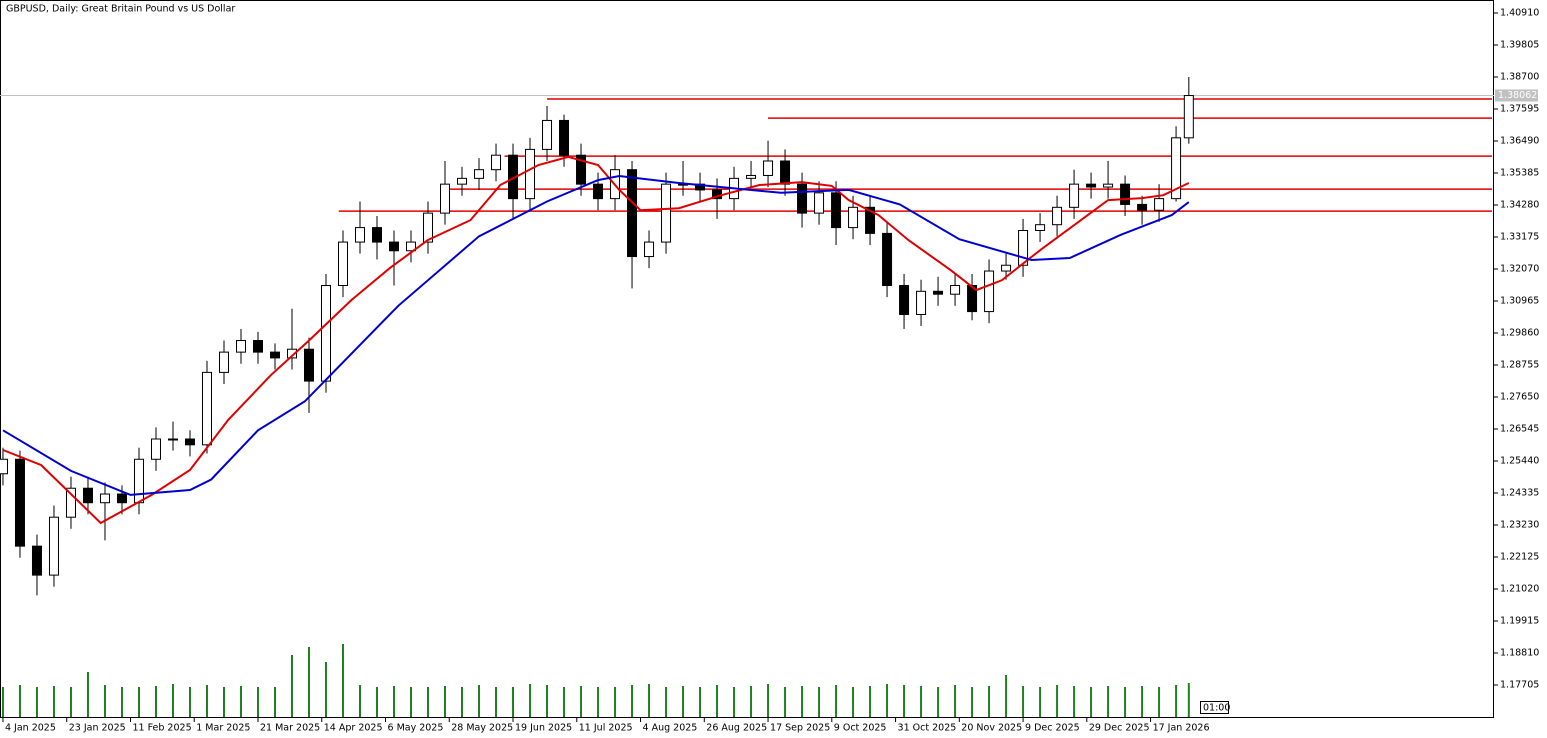 This screenshot has height=738, width=1547. Describe the element at coordinates (736, 728) in the screenshot. I see `x-tick-label: 26 Aug 2025` at that location.